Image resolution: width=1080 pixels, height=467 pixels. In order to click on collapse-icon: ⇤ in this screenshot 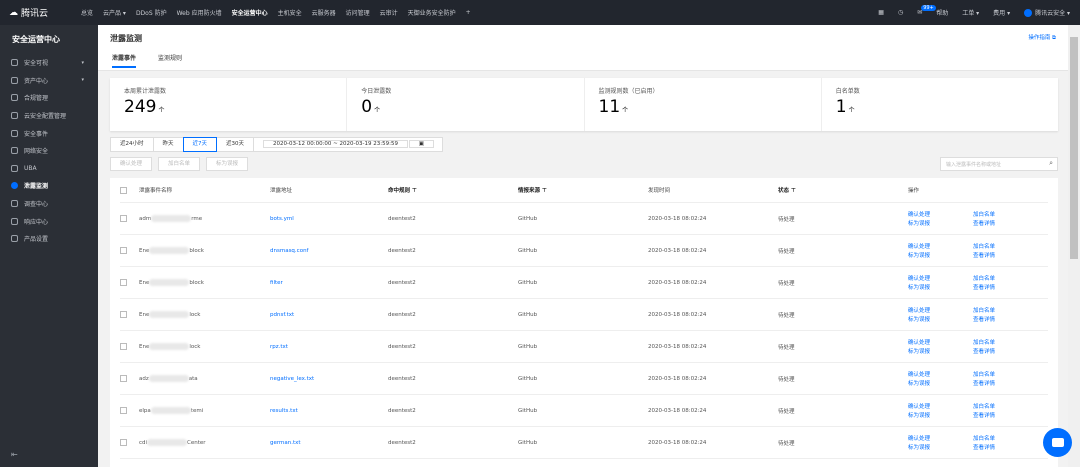, I will do `click(14, 454)`.